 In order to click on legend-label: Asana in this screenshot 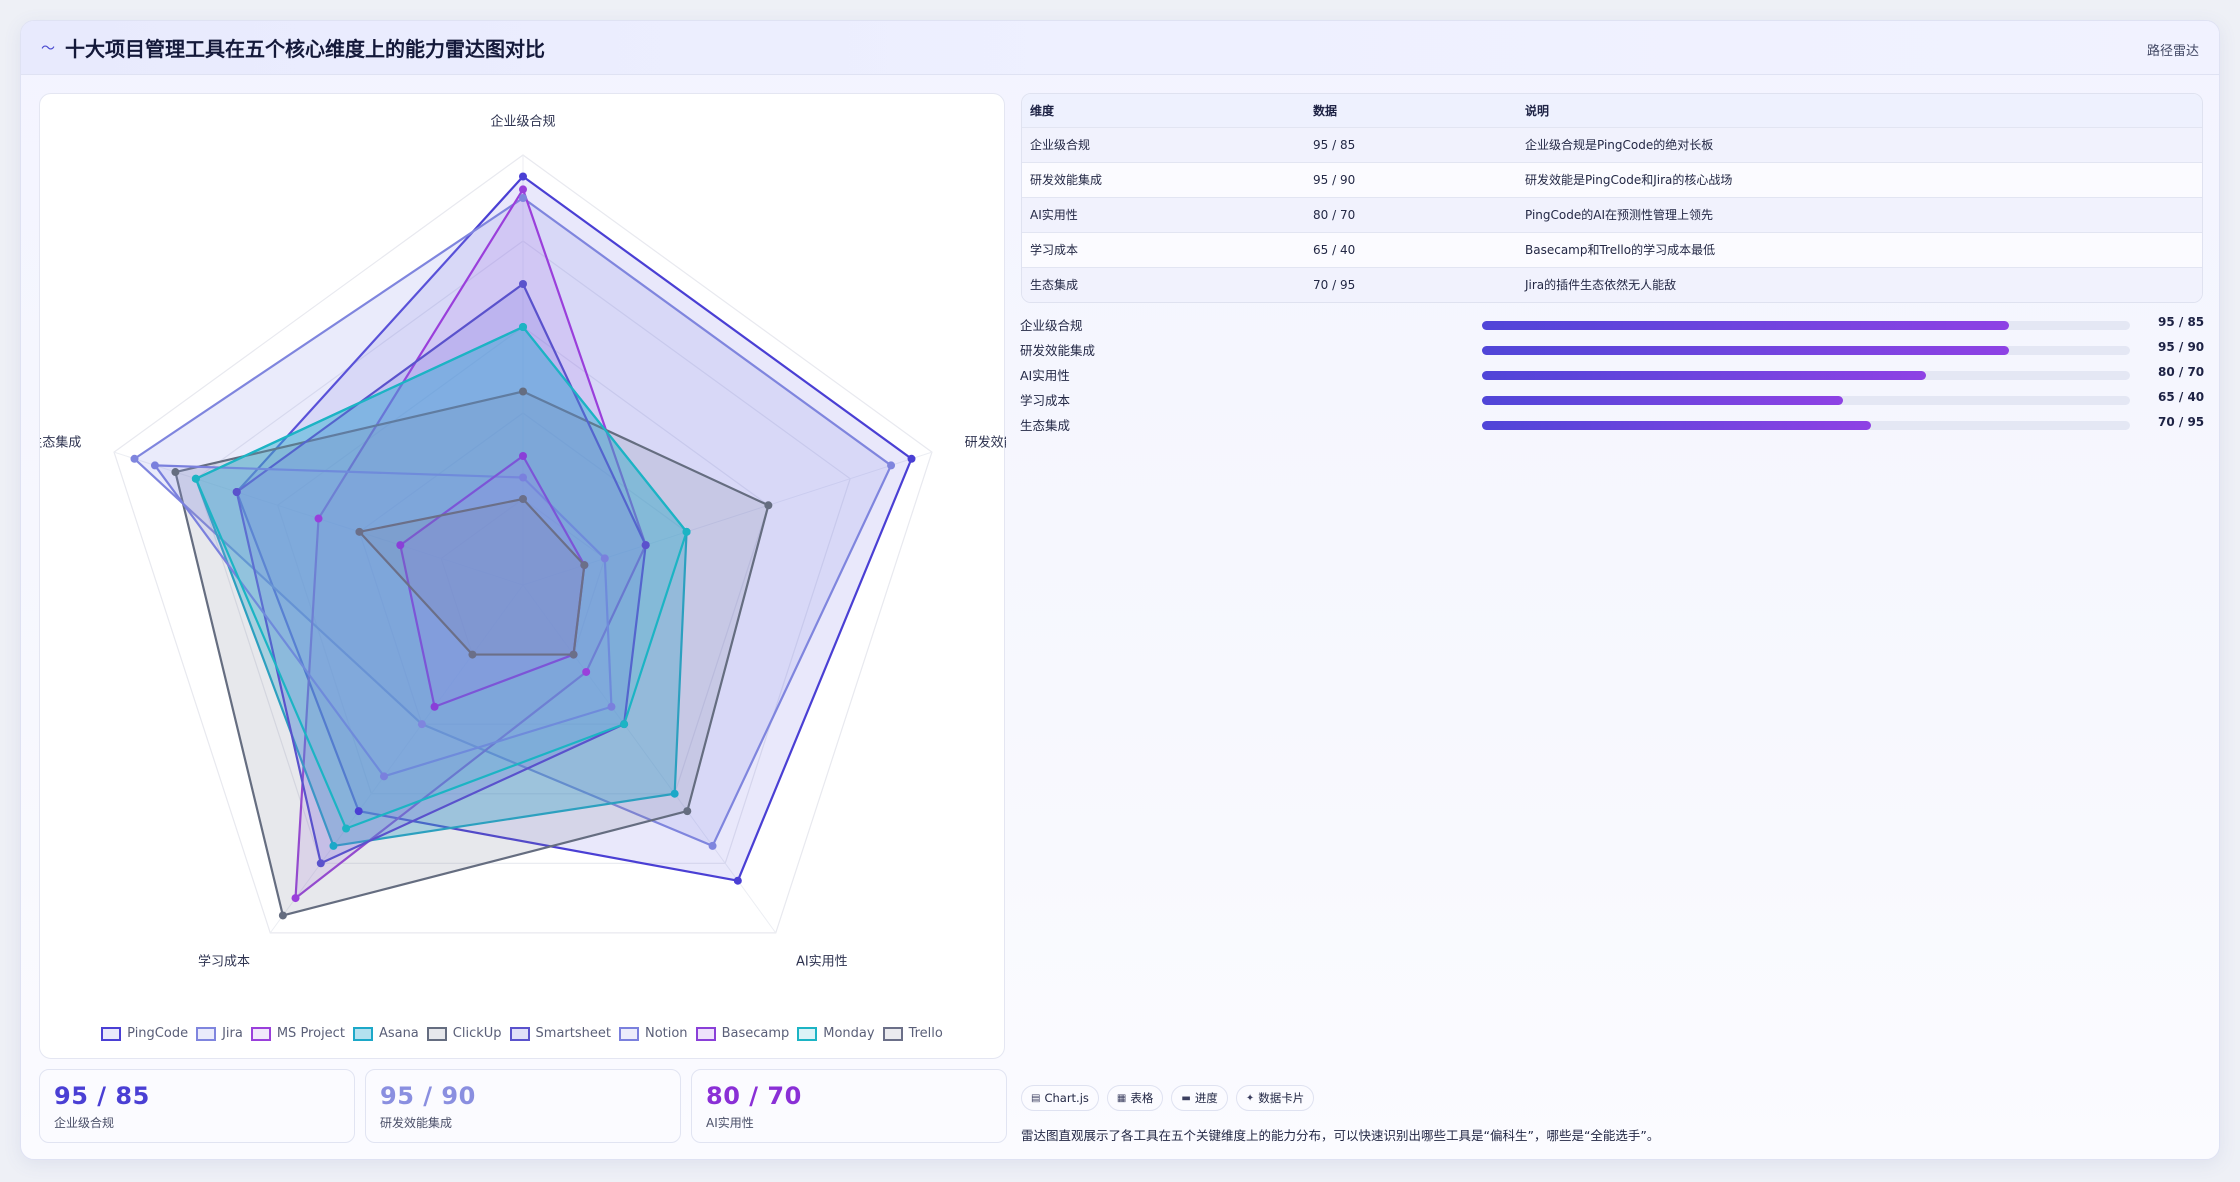, I will do `click(398, 1033)`.